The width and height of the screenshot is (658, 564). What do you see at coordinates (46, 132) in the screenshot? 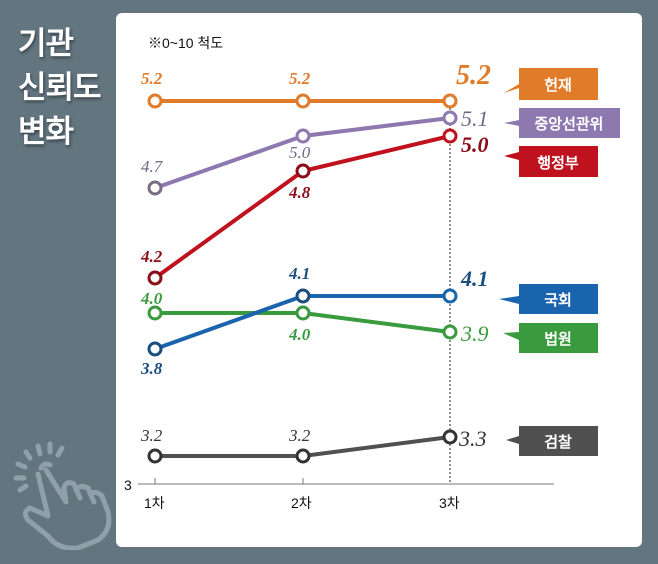
I see `title-line-3: 변화` at bounding box center [46, 132].